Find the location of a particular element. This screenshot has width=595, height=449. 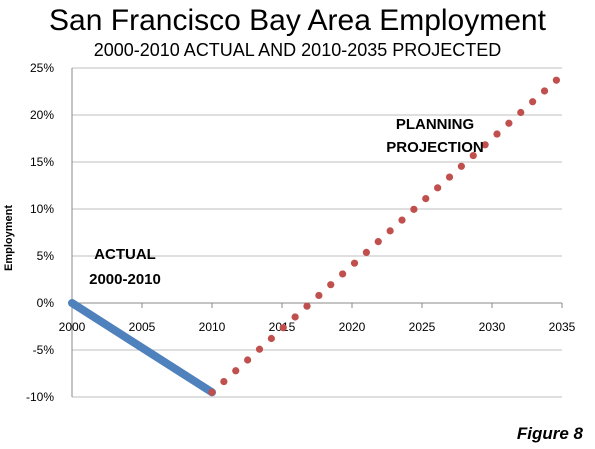

y-tick-label: 15% is located at coordinates (42, 162).